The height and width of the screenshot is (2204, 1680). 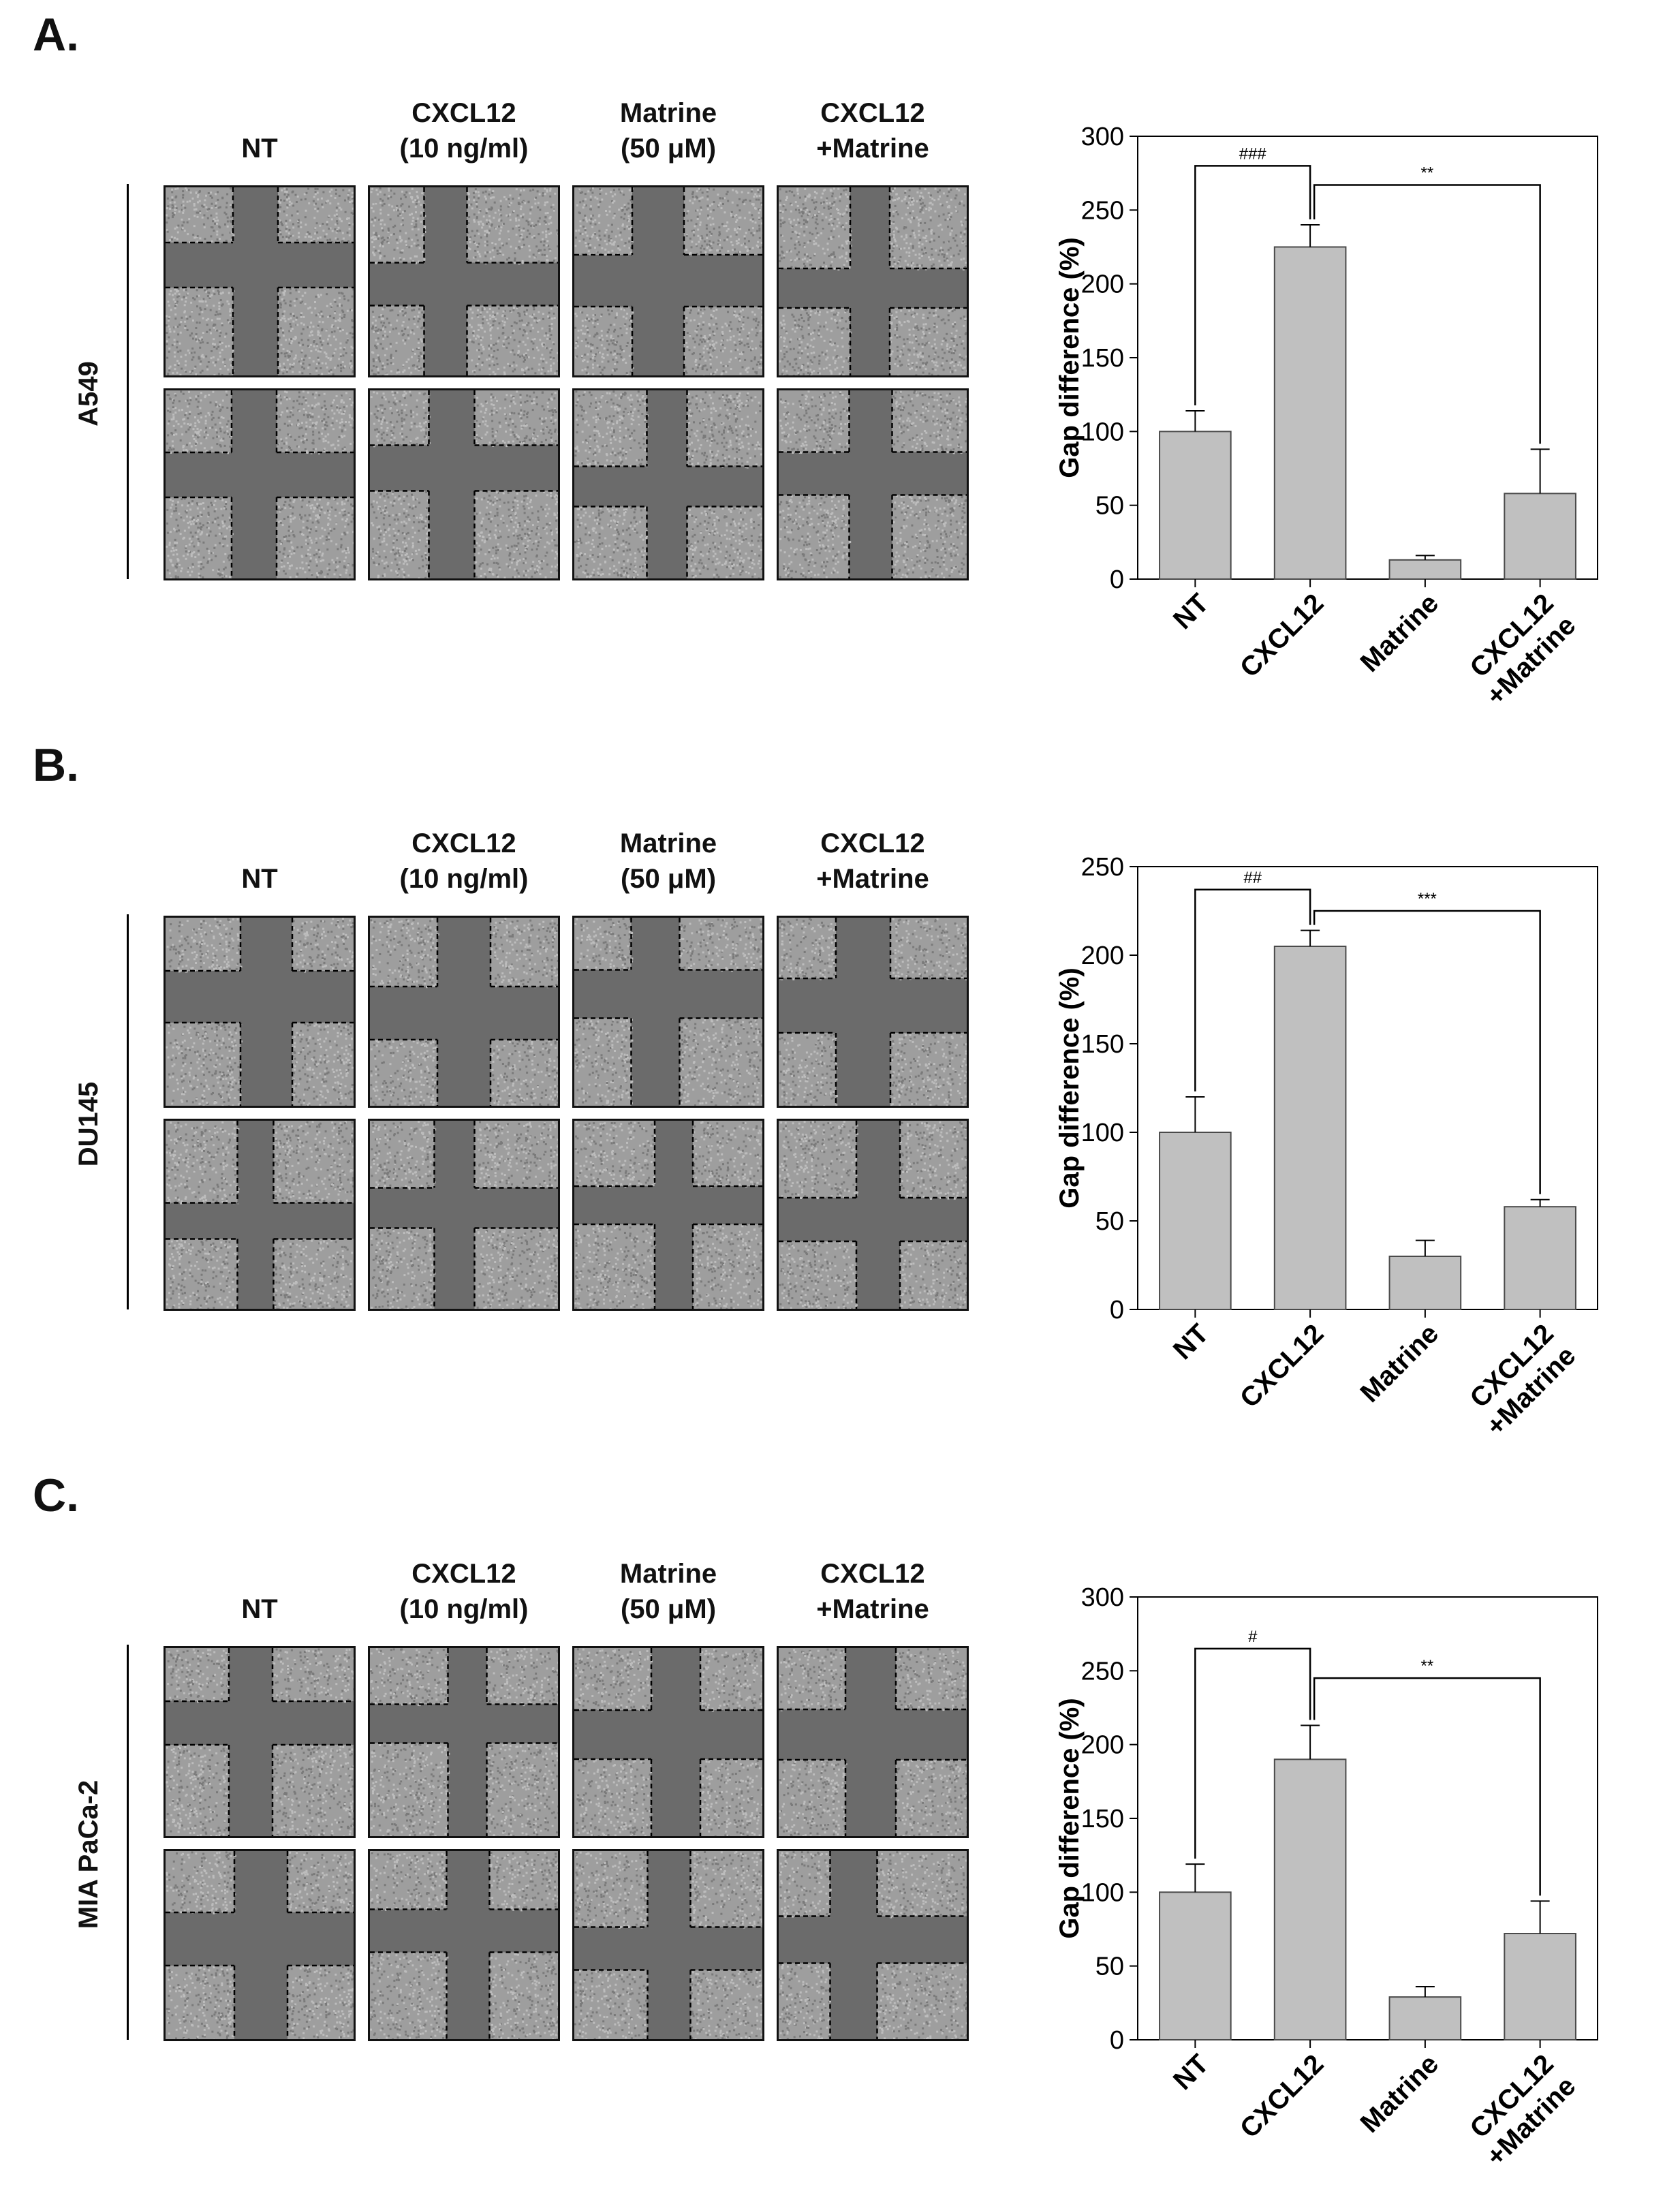 I want to click on plot-frame, so click(x=1367, y=1088).